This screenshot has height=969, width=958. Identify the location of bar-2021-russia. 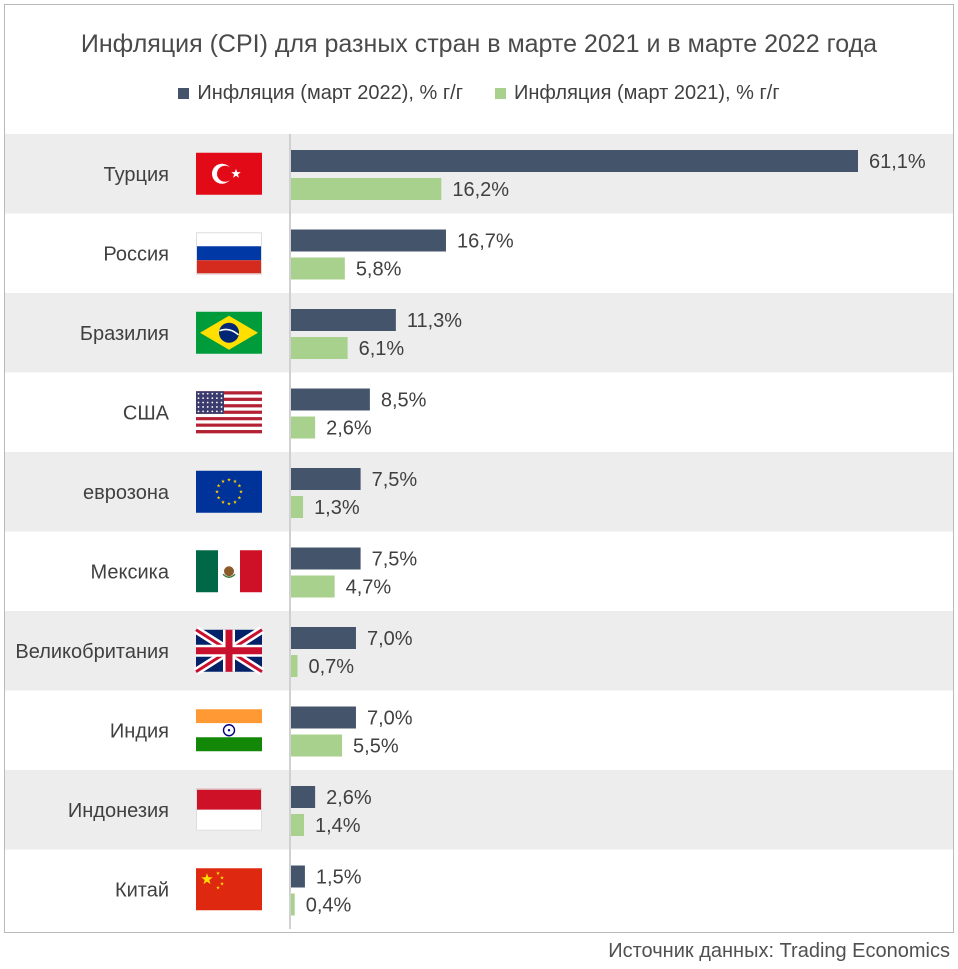
(318, 268).